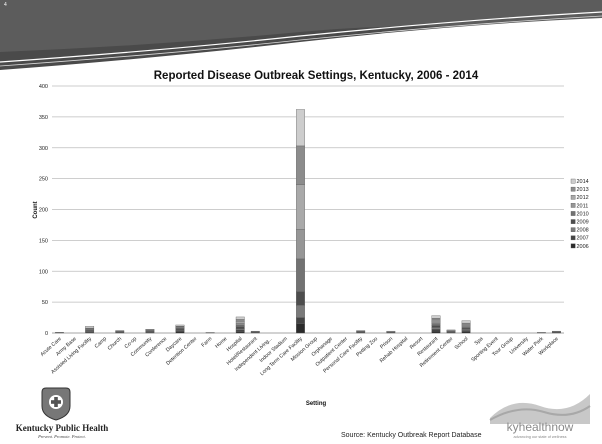  Describe the element at coordinates (43, 149) in the screenshot. I see `y-tick-label: 300` at that location.